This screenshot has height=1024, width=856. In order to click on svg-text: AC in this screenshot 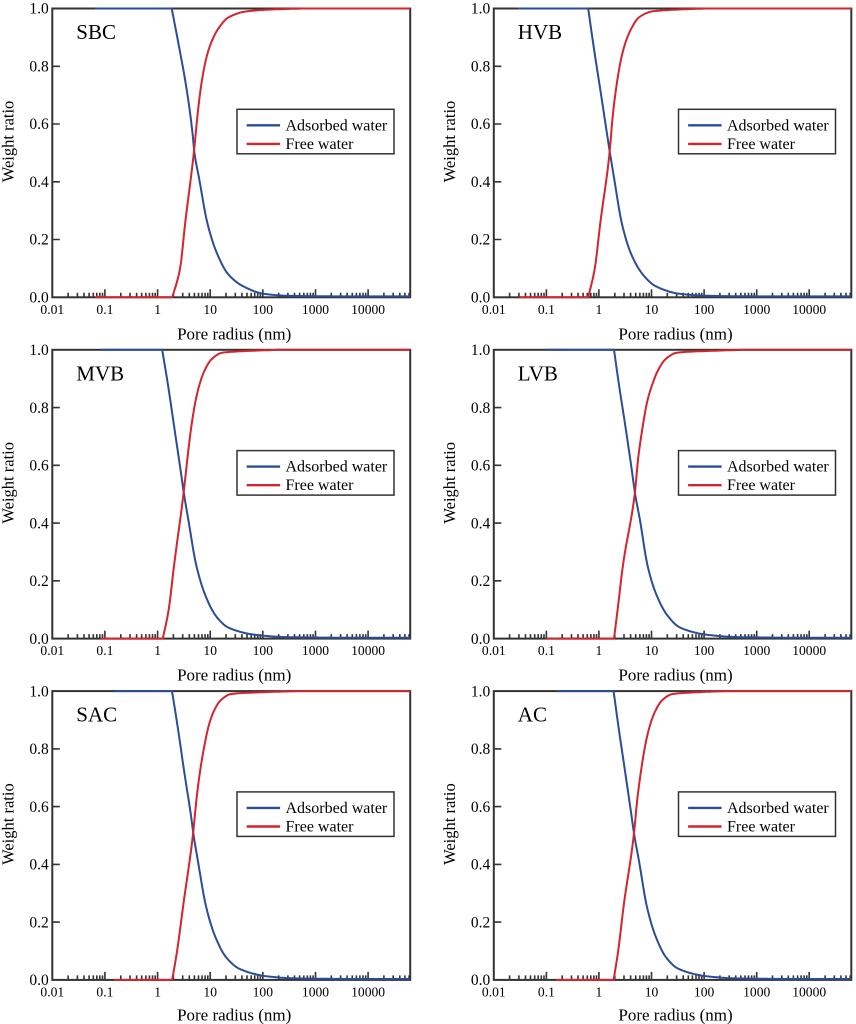, I will do `click(532, 715)`.